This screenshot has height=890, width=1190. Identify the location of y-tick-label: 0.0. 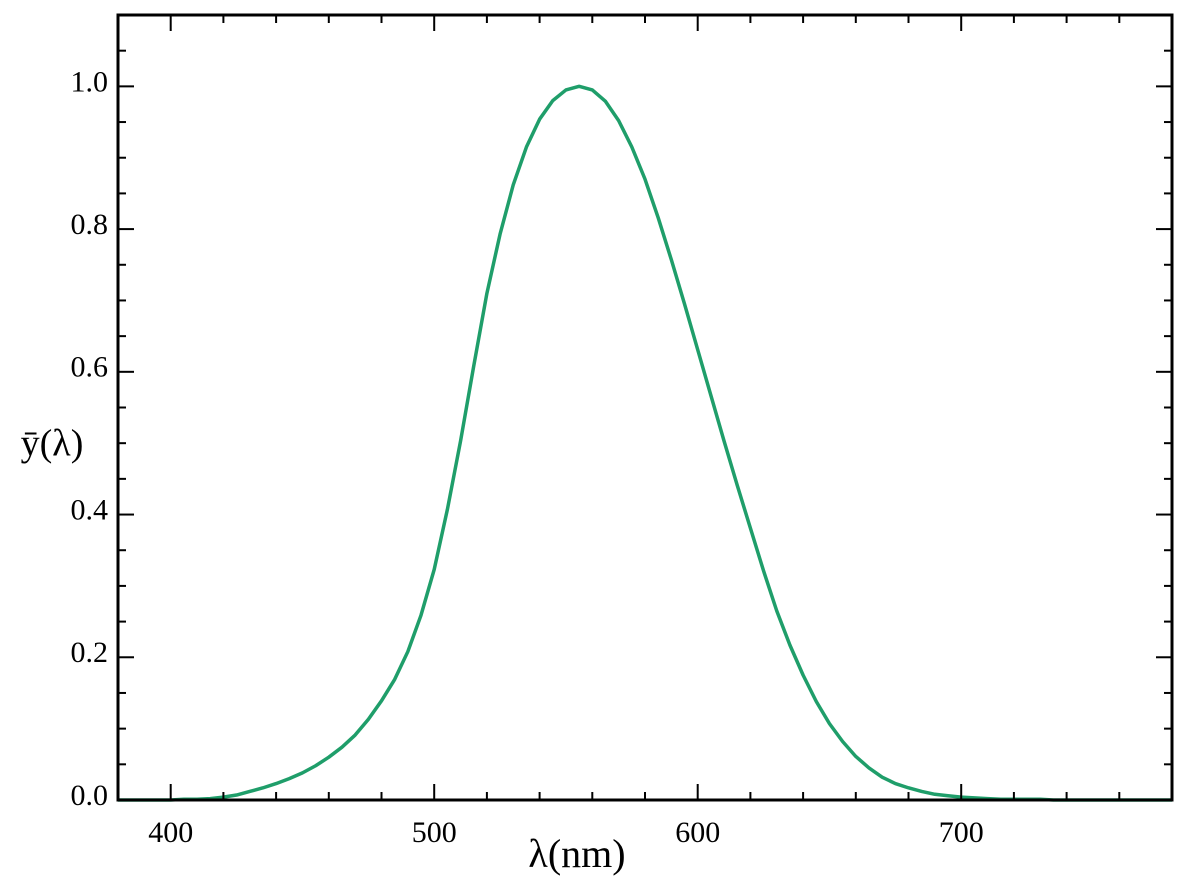
(90, 795).